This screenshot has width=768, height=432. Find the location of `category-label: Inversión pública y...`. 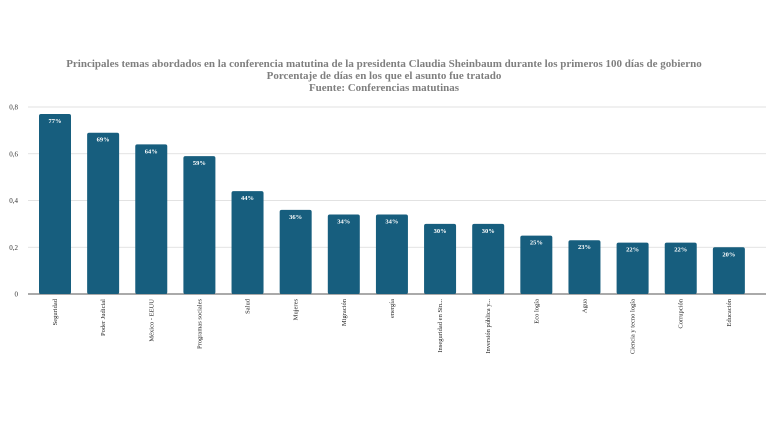

category-label: Inversión pública y... is located at coordinates (488, 326).